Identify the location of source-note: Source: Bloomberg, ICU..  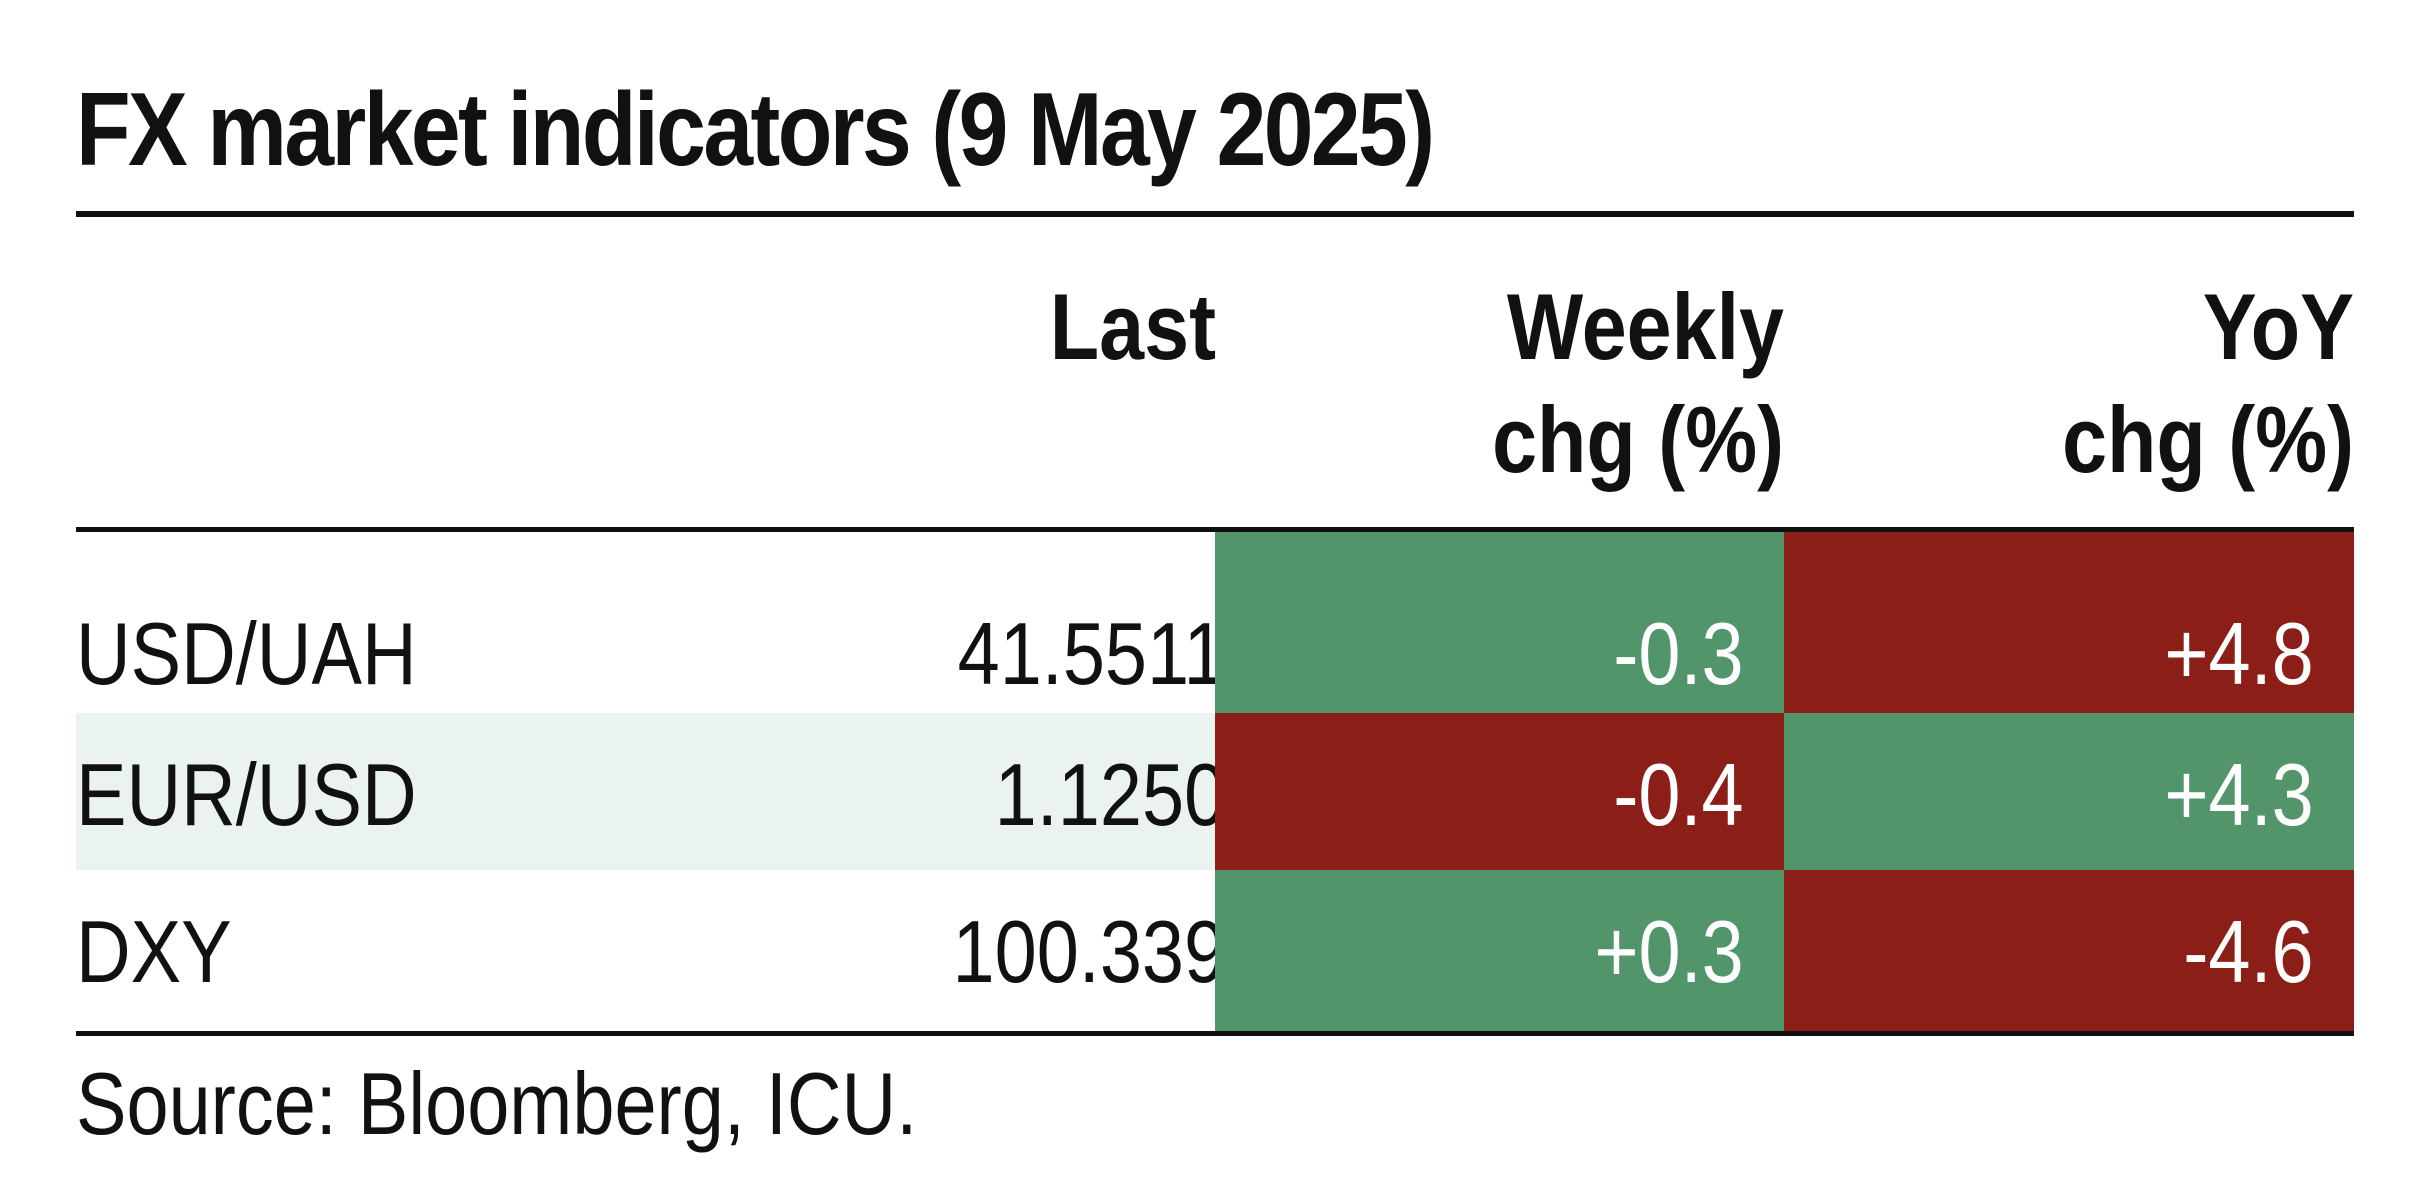
(497, 1103).